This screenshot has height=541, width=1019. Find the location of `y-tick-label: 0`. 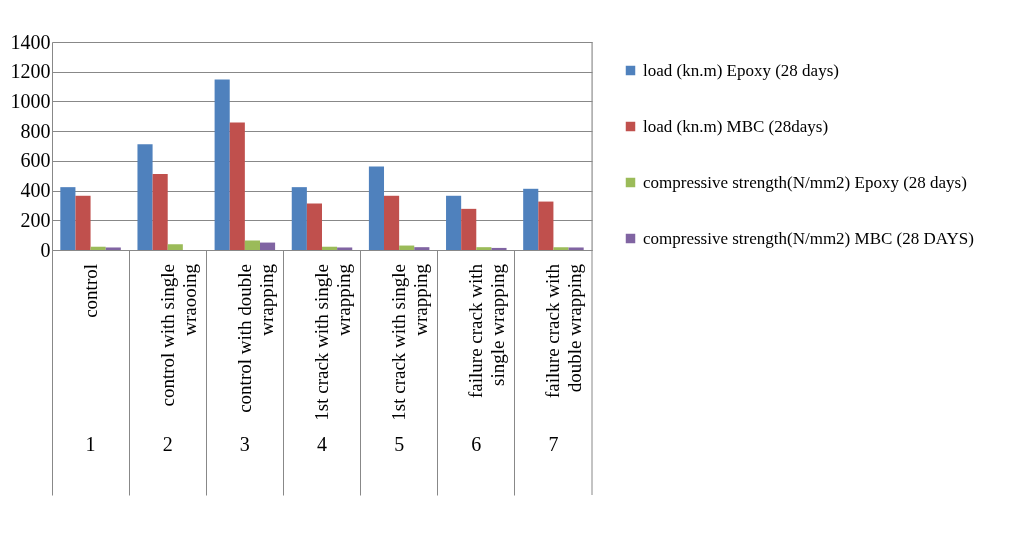

y-tick-label: 0 is located at coordinates (45, 249).